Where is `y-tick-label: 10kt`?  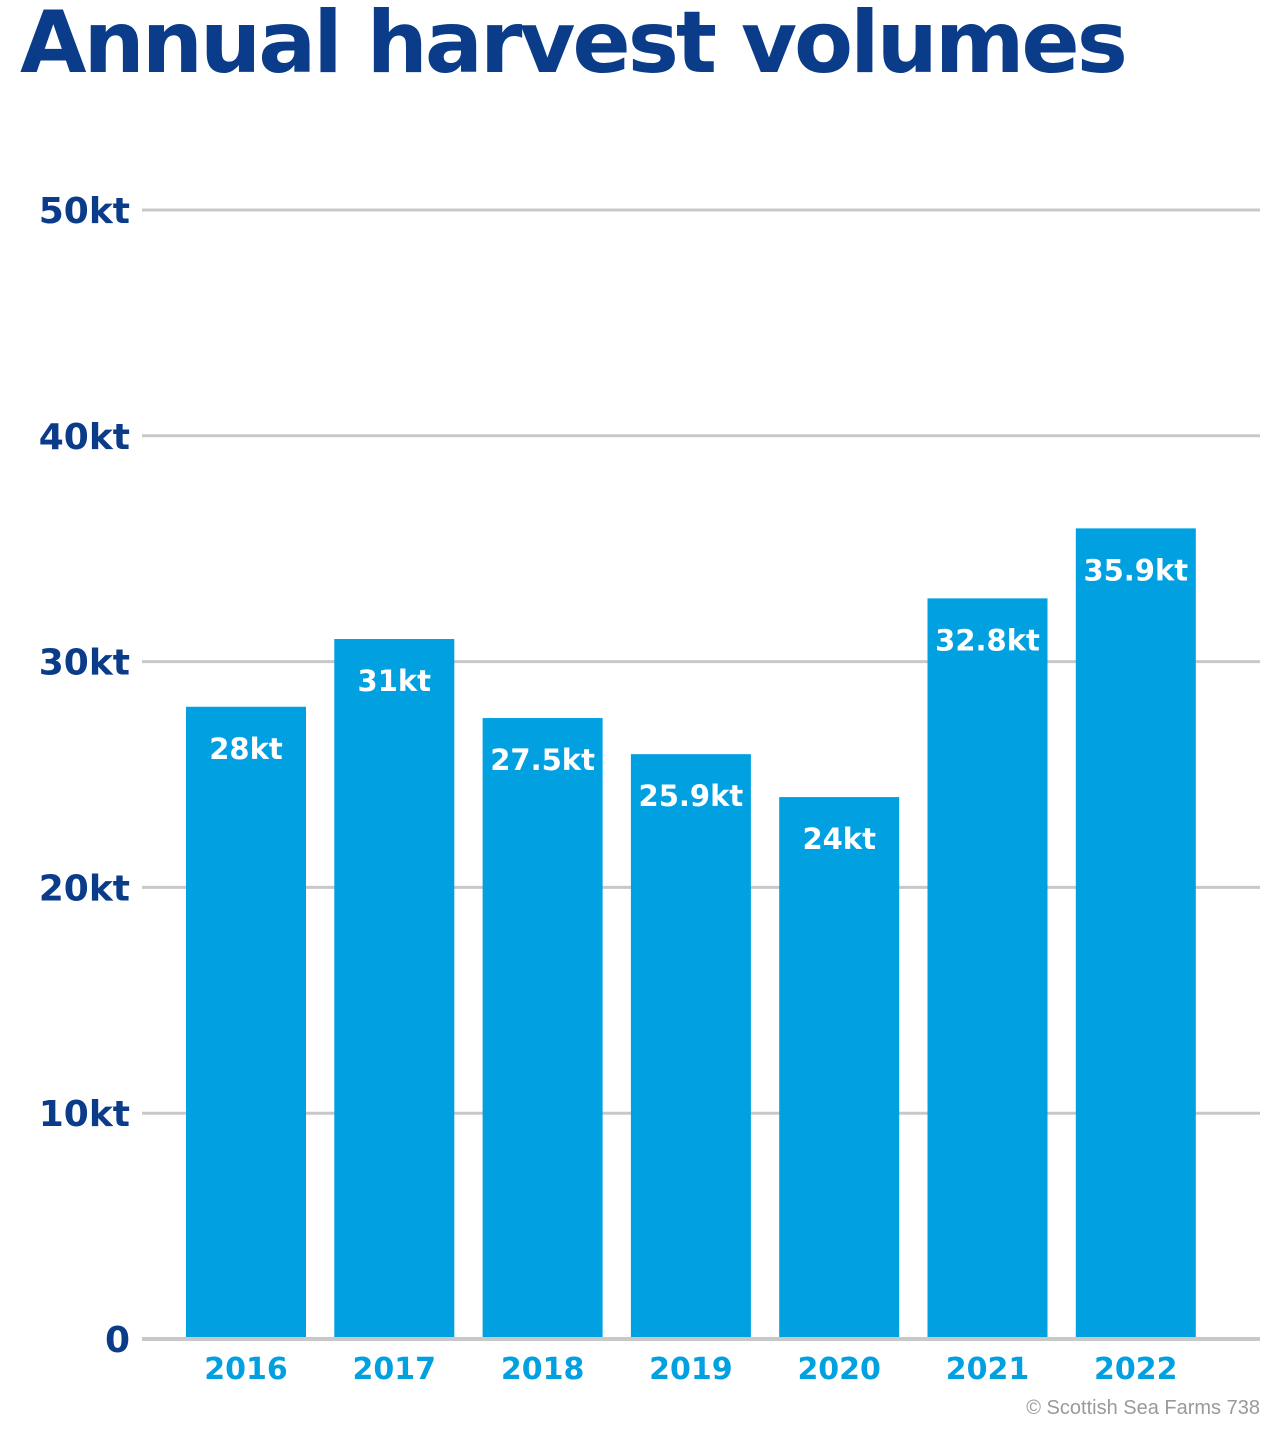 y-tick-label: 10kt is located at coordinates (84, 1114).